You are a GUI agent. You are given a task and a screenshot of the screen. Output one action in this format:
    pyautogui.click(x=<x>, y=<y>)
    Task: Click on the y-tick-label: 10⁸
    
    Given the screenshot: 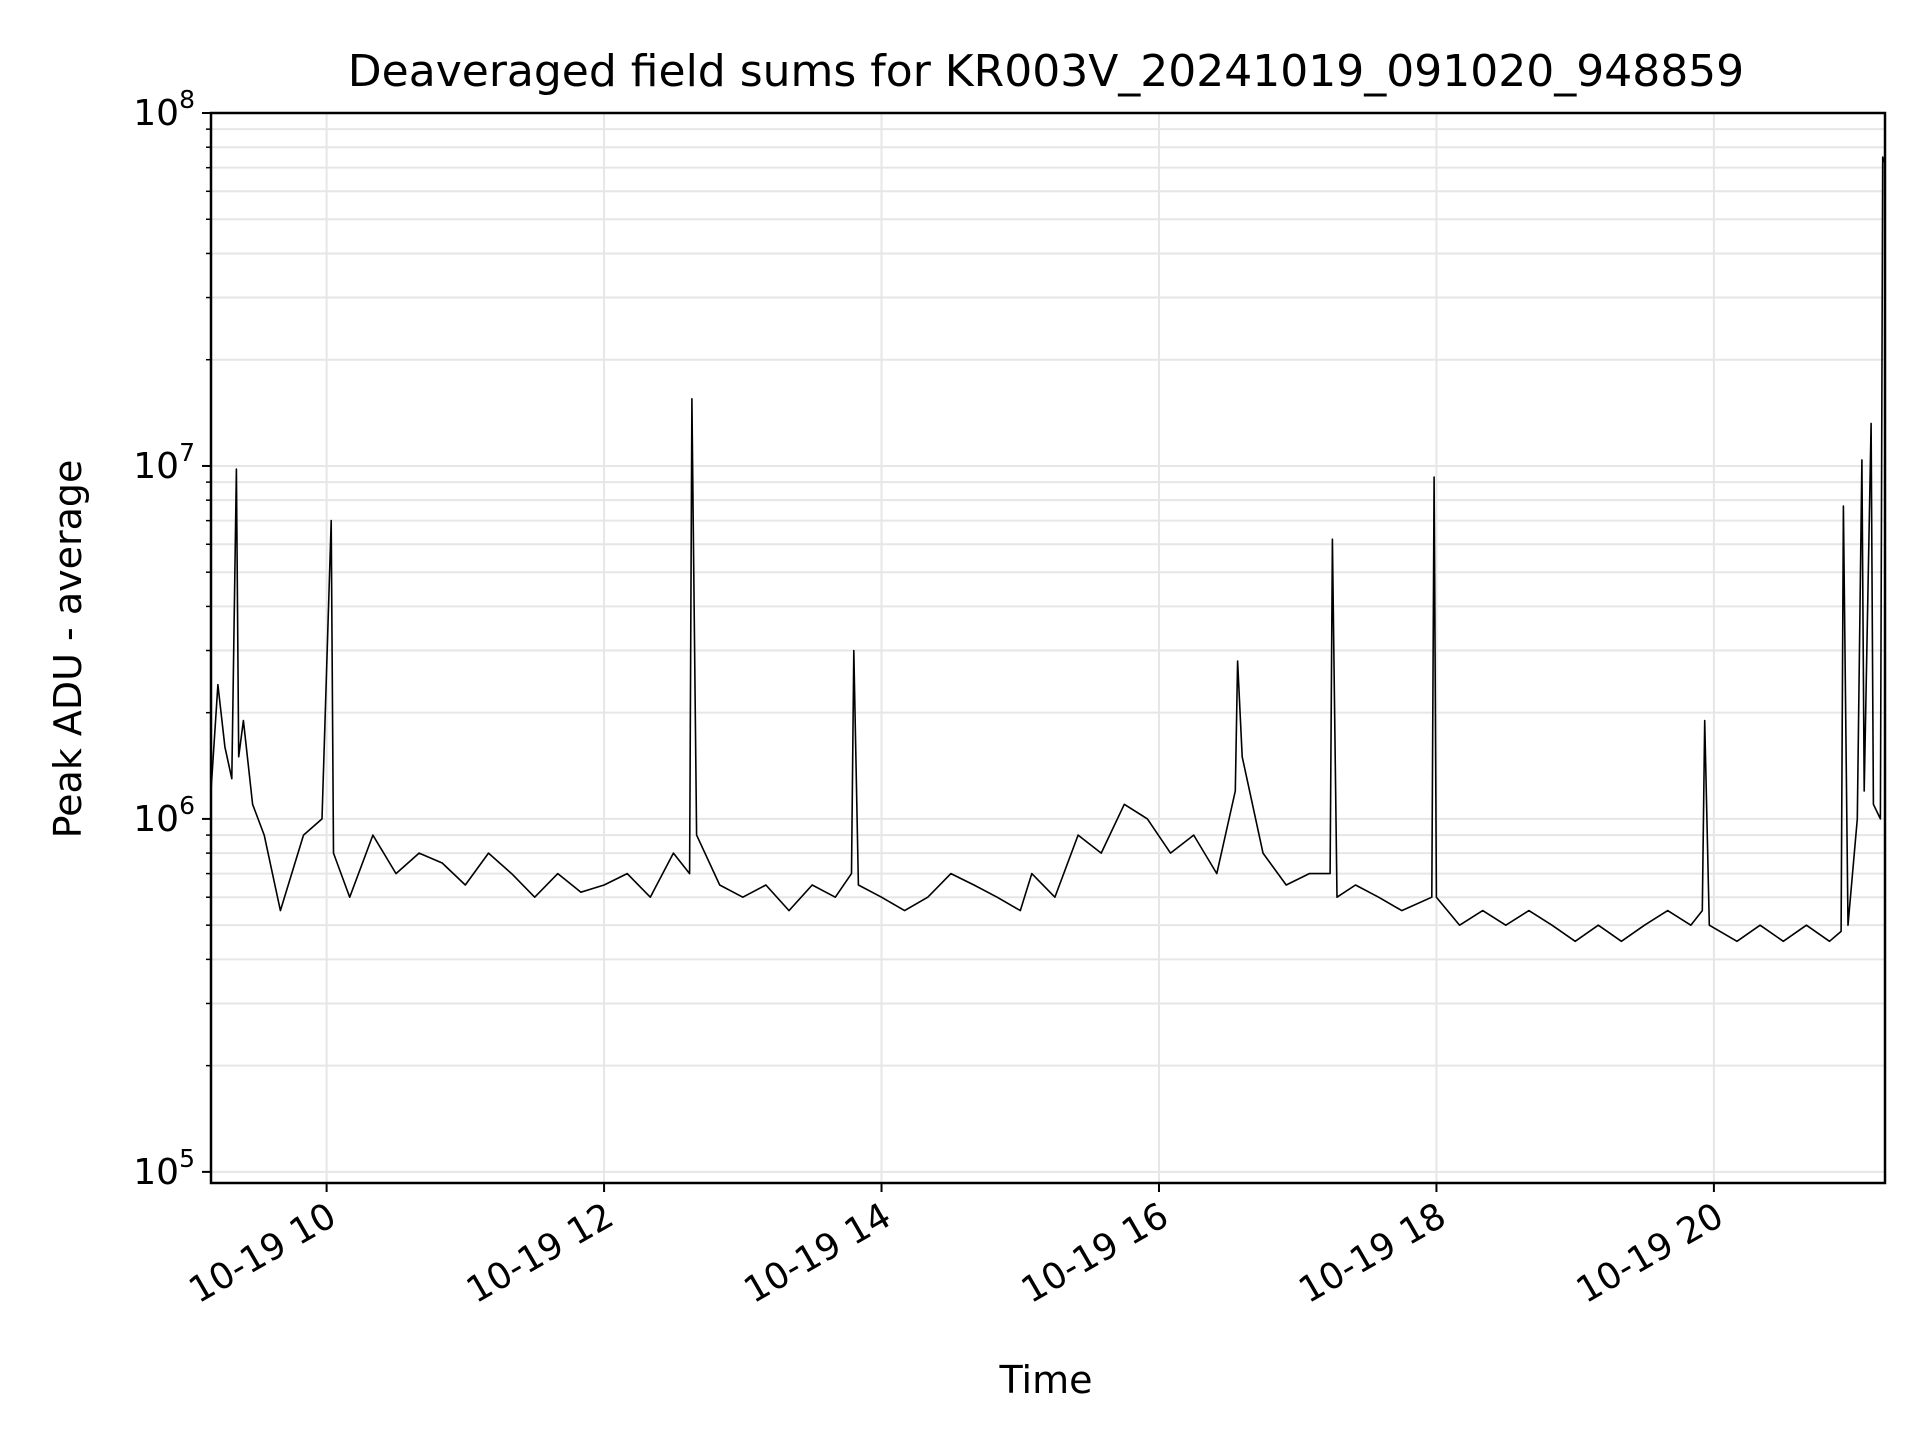 What is the action you would take?
    pyautogui.click(x=164, y=109)
    